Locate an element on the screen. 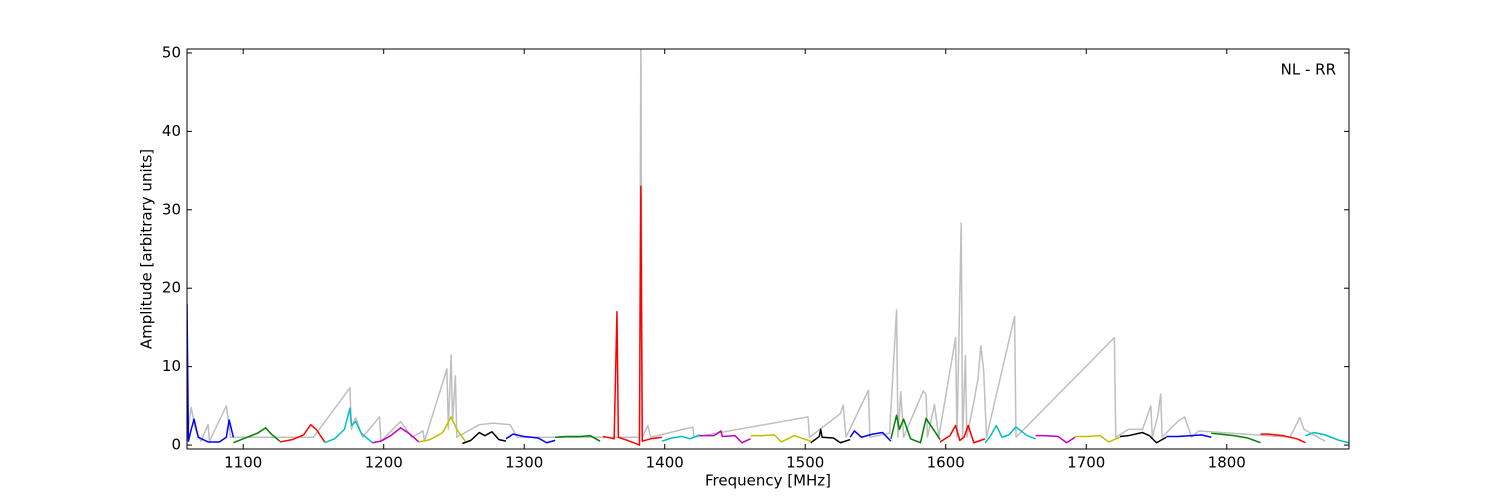  annotation: NL - RR is located at coordinates (1308, 70).